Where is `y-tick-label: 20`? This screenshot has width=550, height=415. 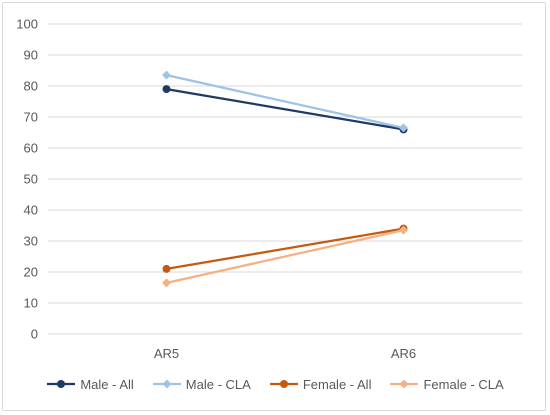 y-tick-label: 20 is located at coordinates (31, 272).